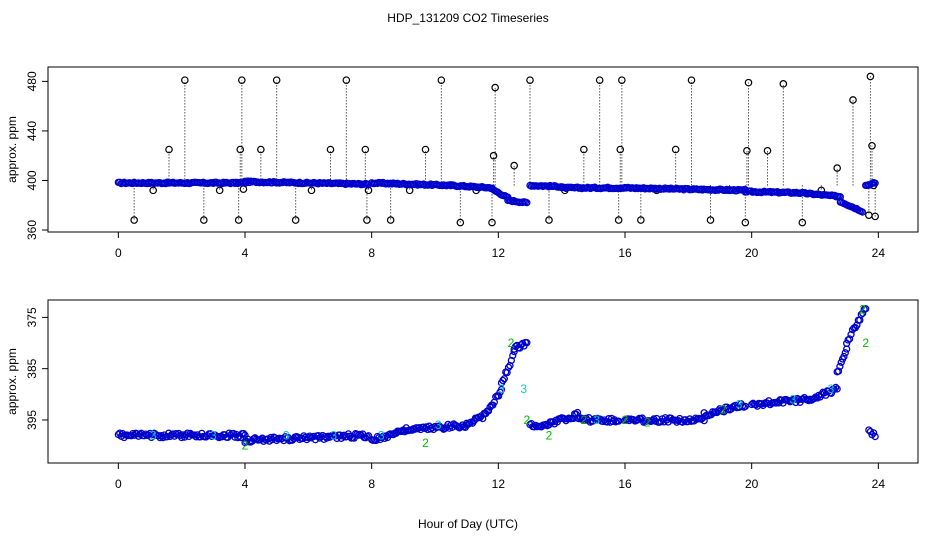  Describe the element at coordinates (12, 381) in the screenshot. I see `y-axis-label: approx. ppm` at that location.